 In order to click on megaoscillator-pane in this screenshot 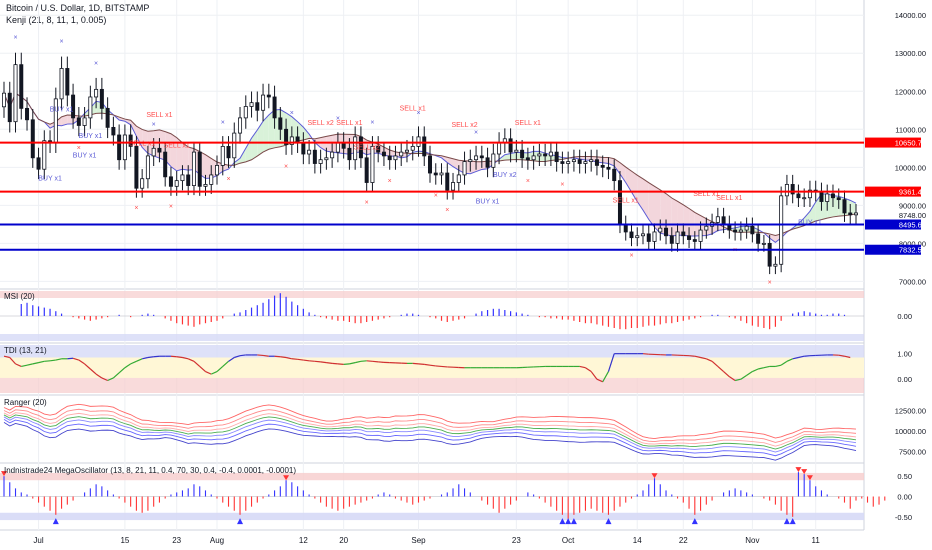, I will do `click(443, 496)`.